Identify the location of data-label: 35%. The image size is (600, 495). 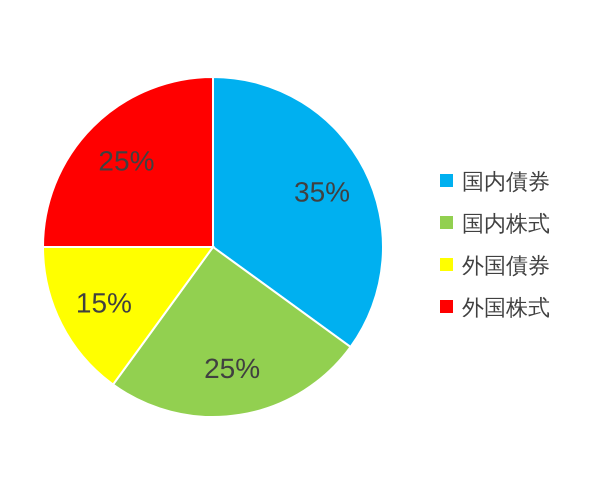
(322, 192).